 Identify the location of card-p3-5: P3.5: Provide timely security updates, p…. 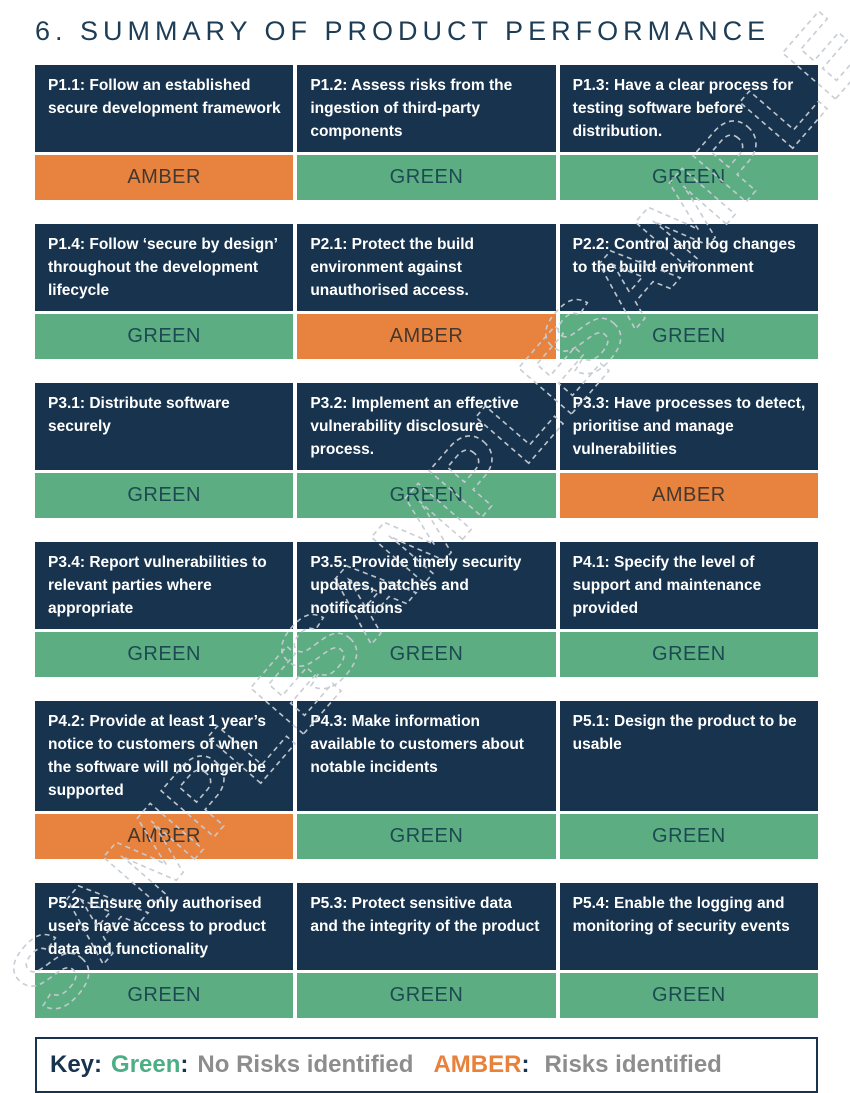
(426, 609).